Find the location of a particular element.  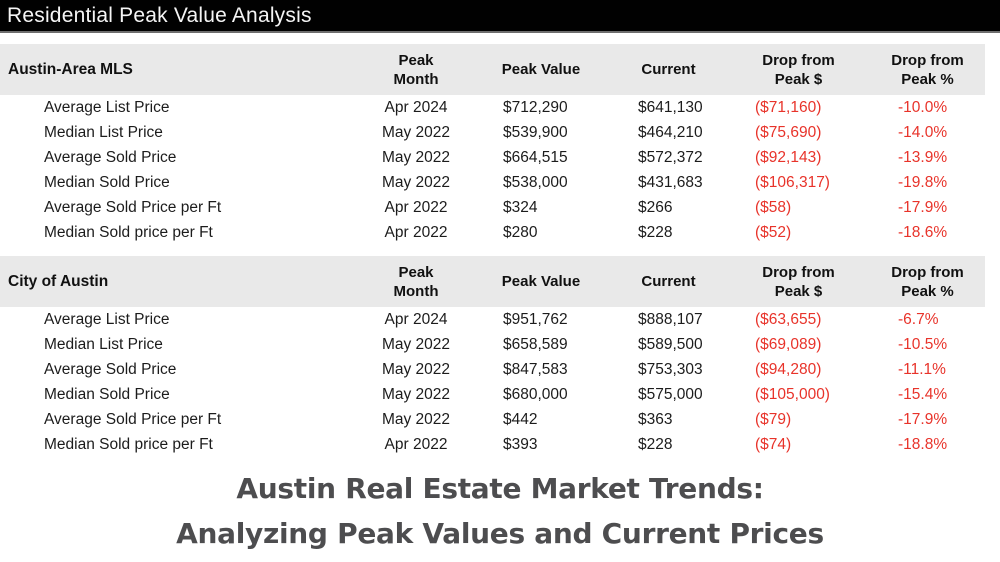

cell-current: $431,683 is located at coordinates (670, 182).